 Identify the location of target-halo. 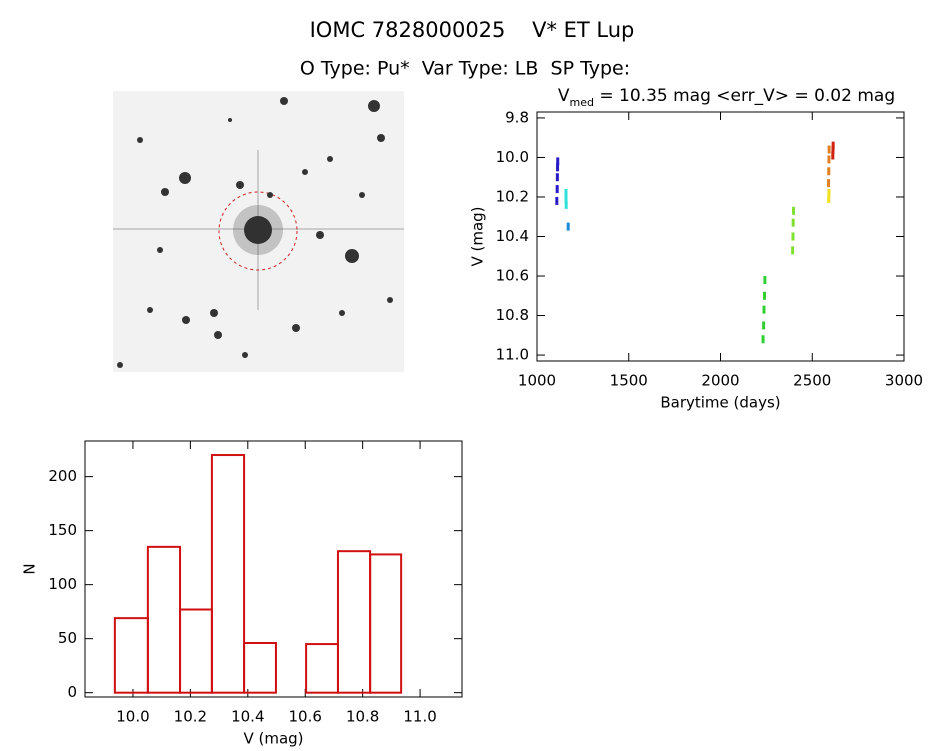
(258, 230).